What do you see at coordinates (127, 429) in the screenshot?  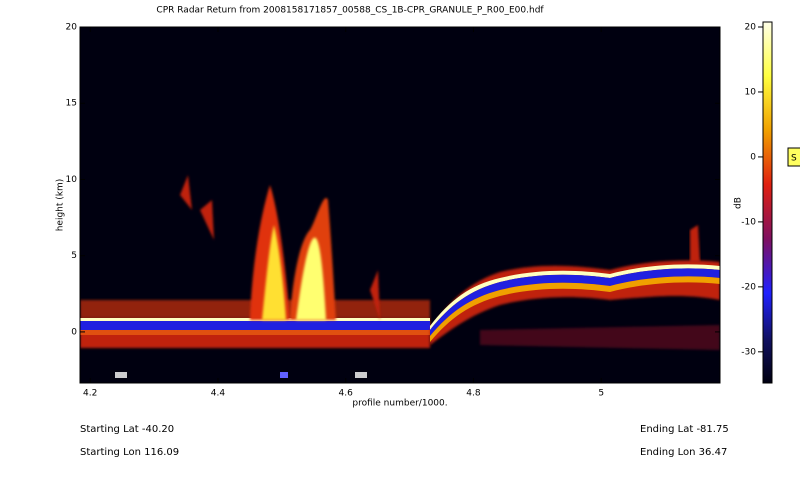 I see `start-lat: Starting Lat -40.20` at bounding box center [127, 429].